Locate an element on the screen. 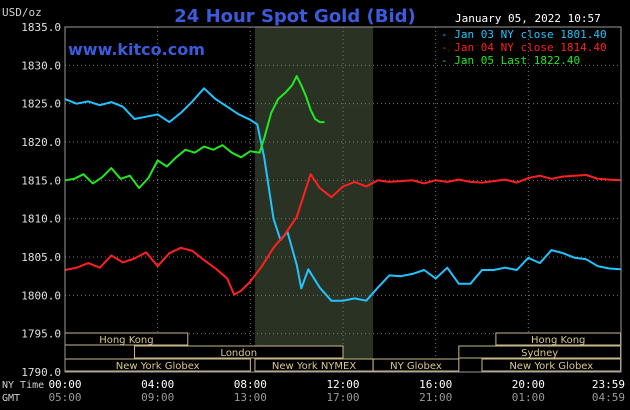  ny-time-tick: 04:00 is located at coordinates (157, 384).